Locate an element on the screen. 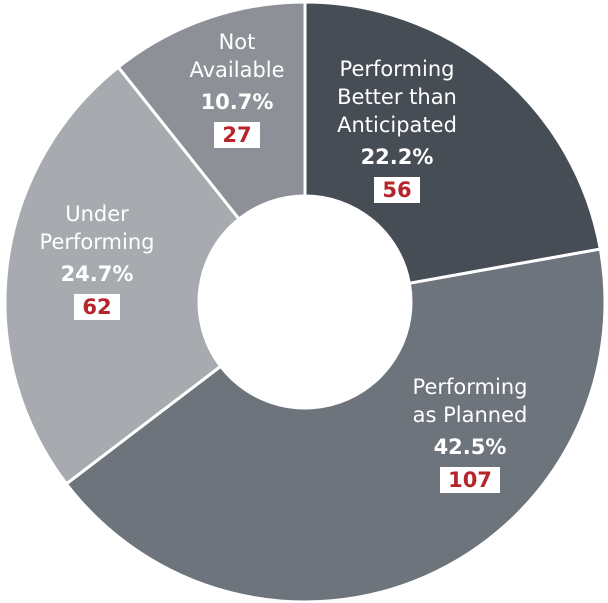 The image size is (608, 603). slice is located at coordinates (211, 111).